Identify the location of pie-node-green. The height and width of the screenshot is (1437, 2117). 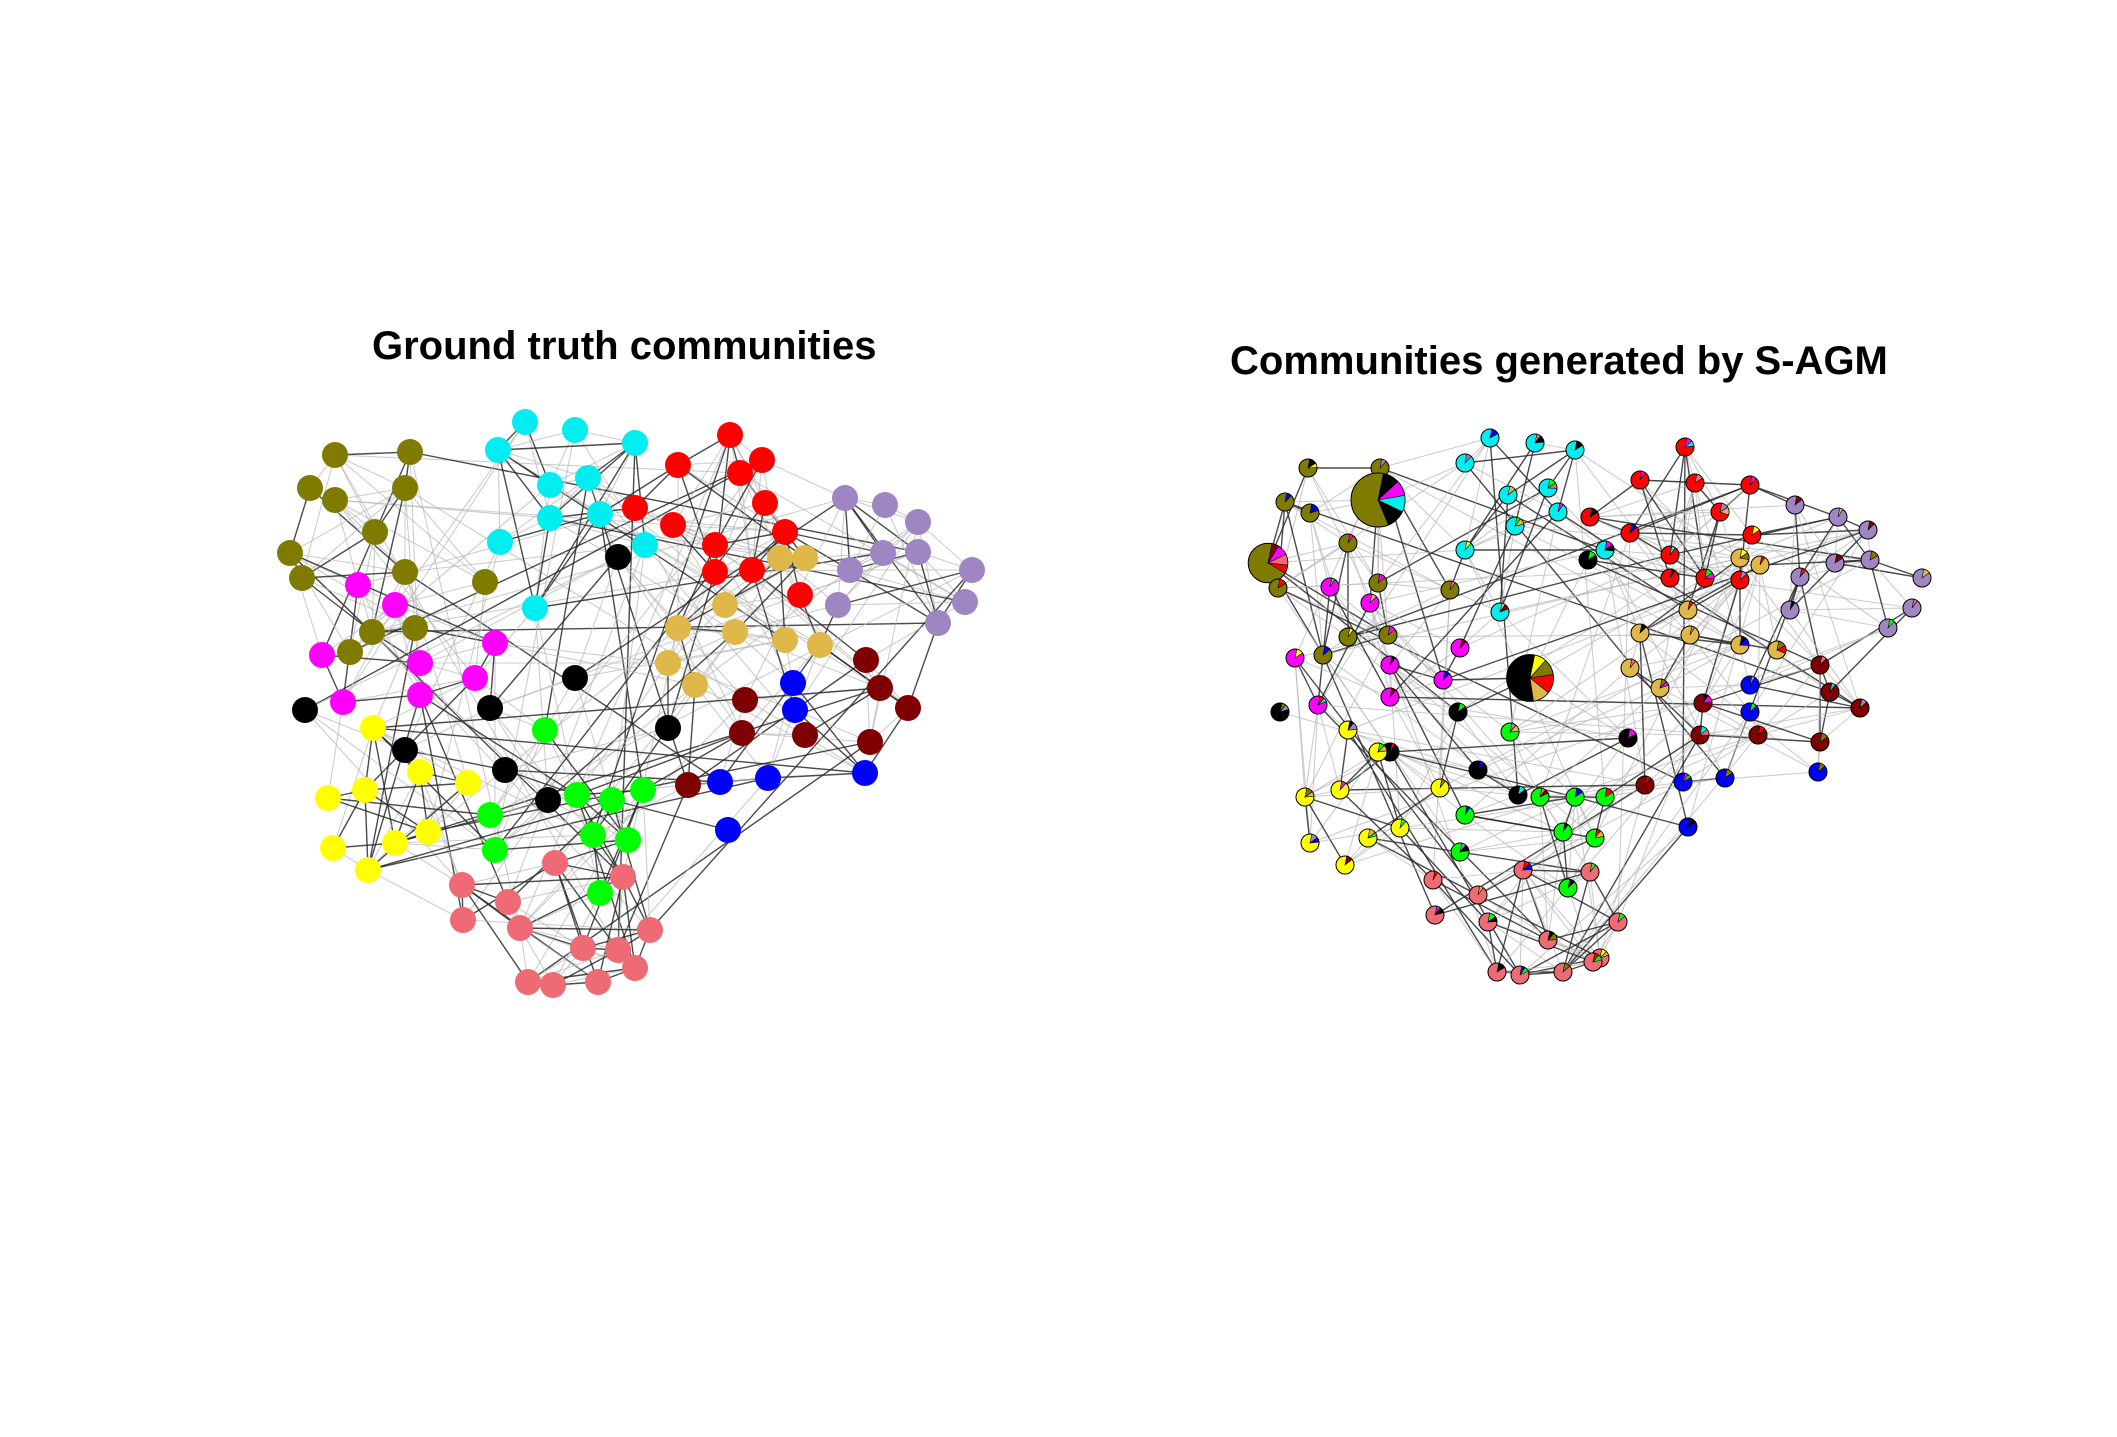
(1595, 838).